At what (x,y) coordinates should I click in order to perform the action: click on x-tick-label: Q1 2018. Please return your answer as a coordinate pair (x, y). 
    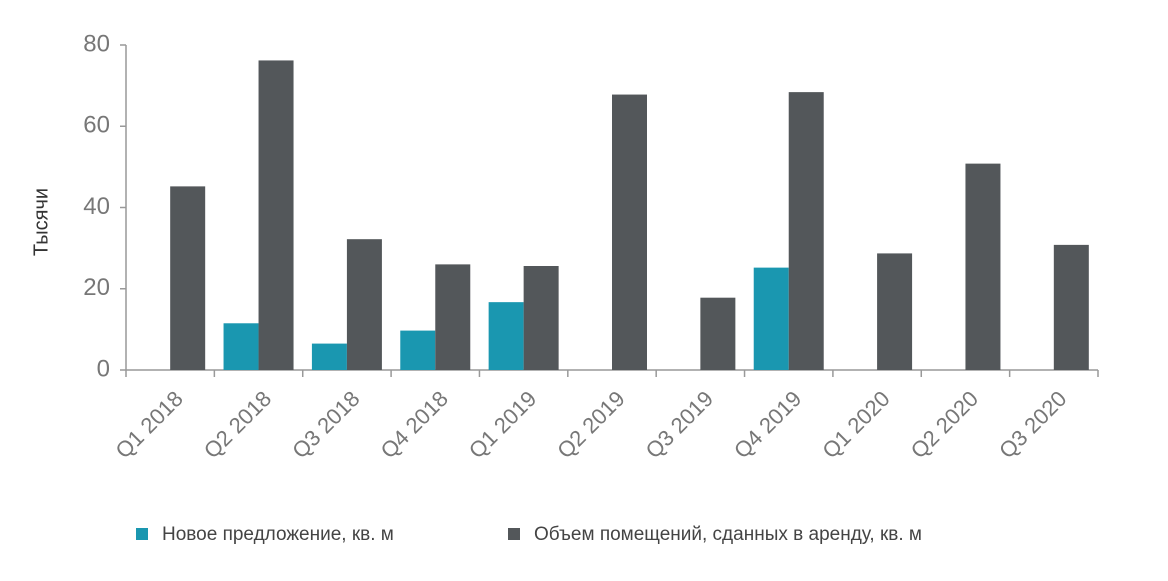
    Looking at the image, I should click on (148, 424).